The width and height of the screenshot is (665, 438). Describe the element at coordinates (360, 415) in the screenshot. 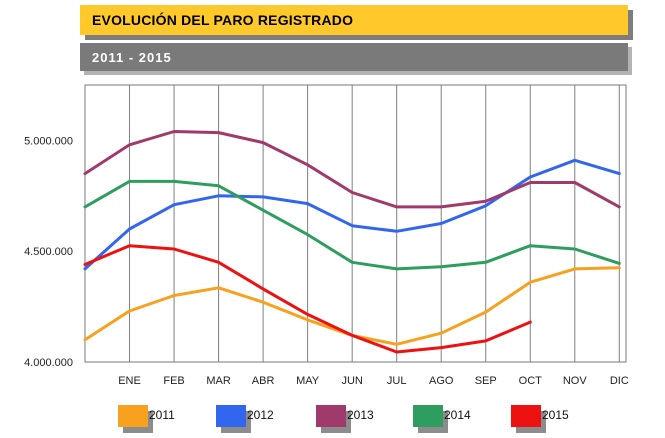

I see `legend-label-2013: 2013` at that location.